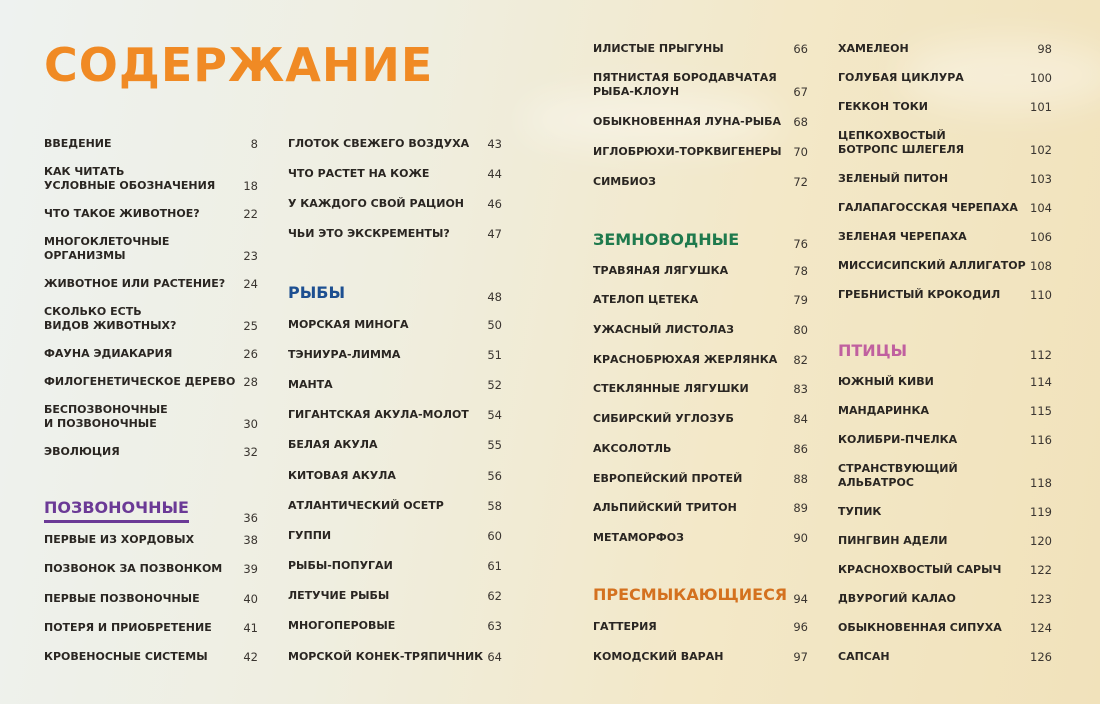 The height and width of the screenshot is (704, 1100). What do you see at coordinates (395, 657) in the screenshot?
I see `toc-entry: Морской конек-тряпичник 64` at bounding box center [395, 657].